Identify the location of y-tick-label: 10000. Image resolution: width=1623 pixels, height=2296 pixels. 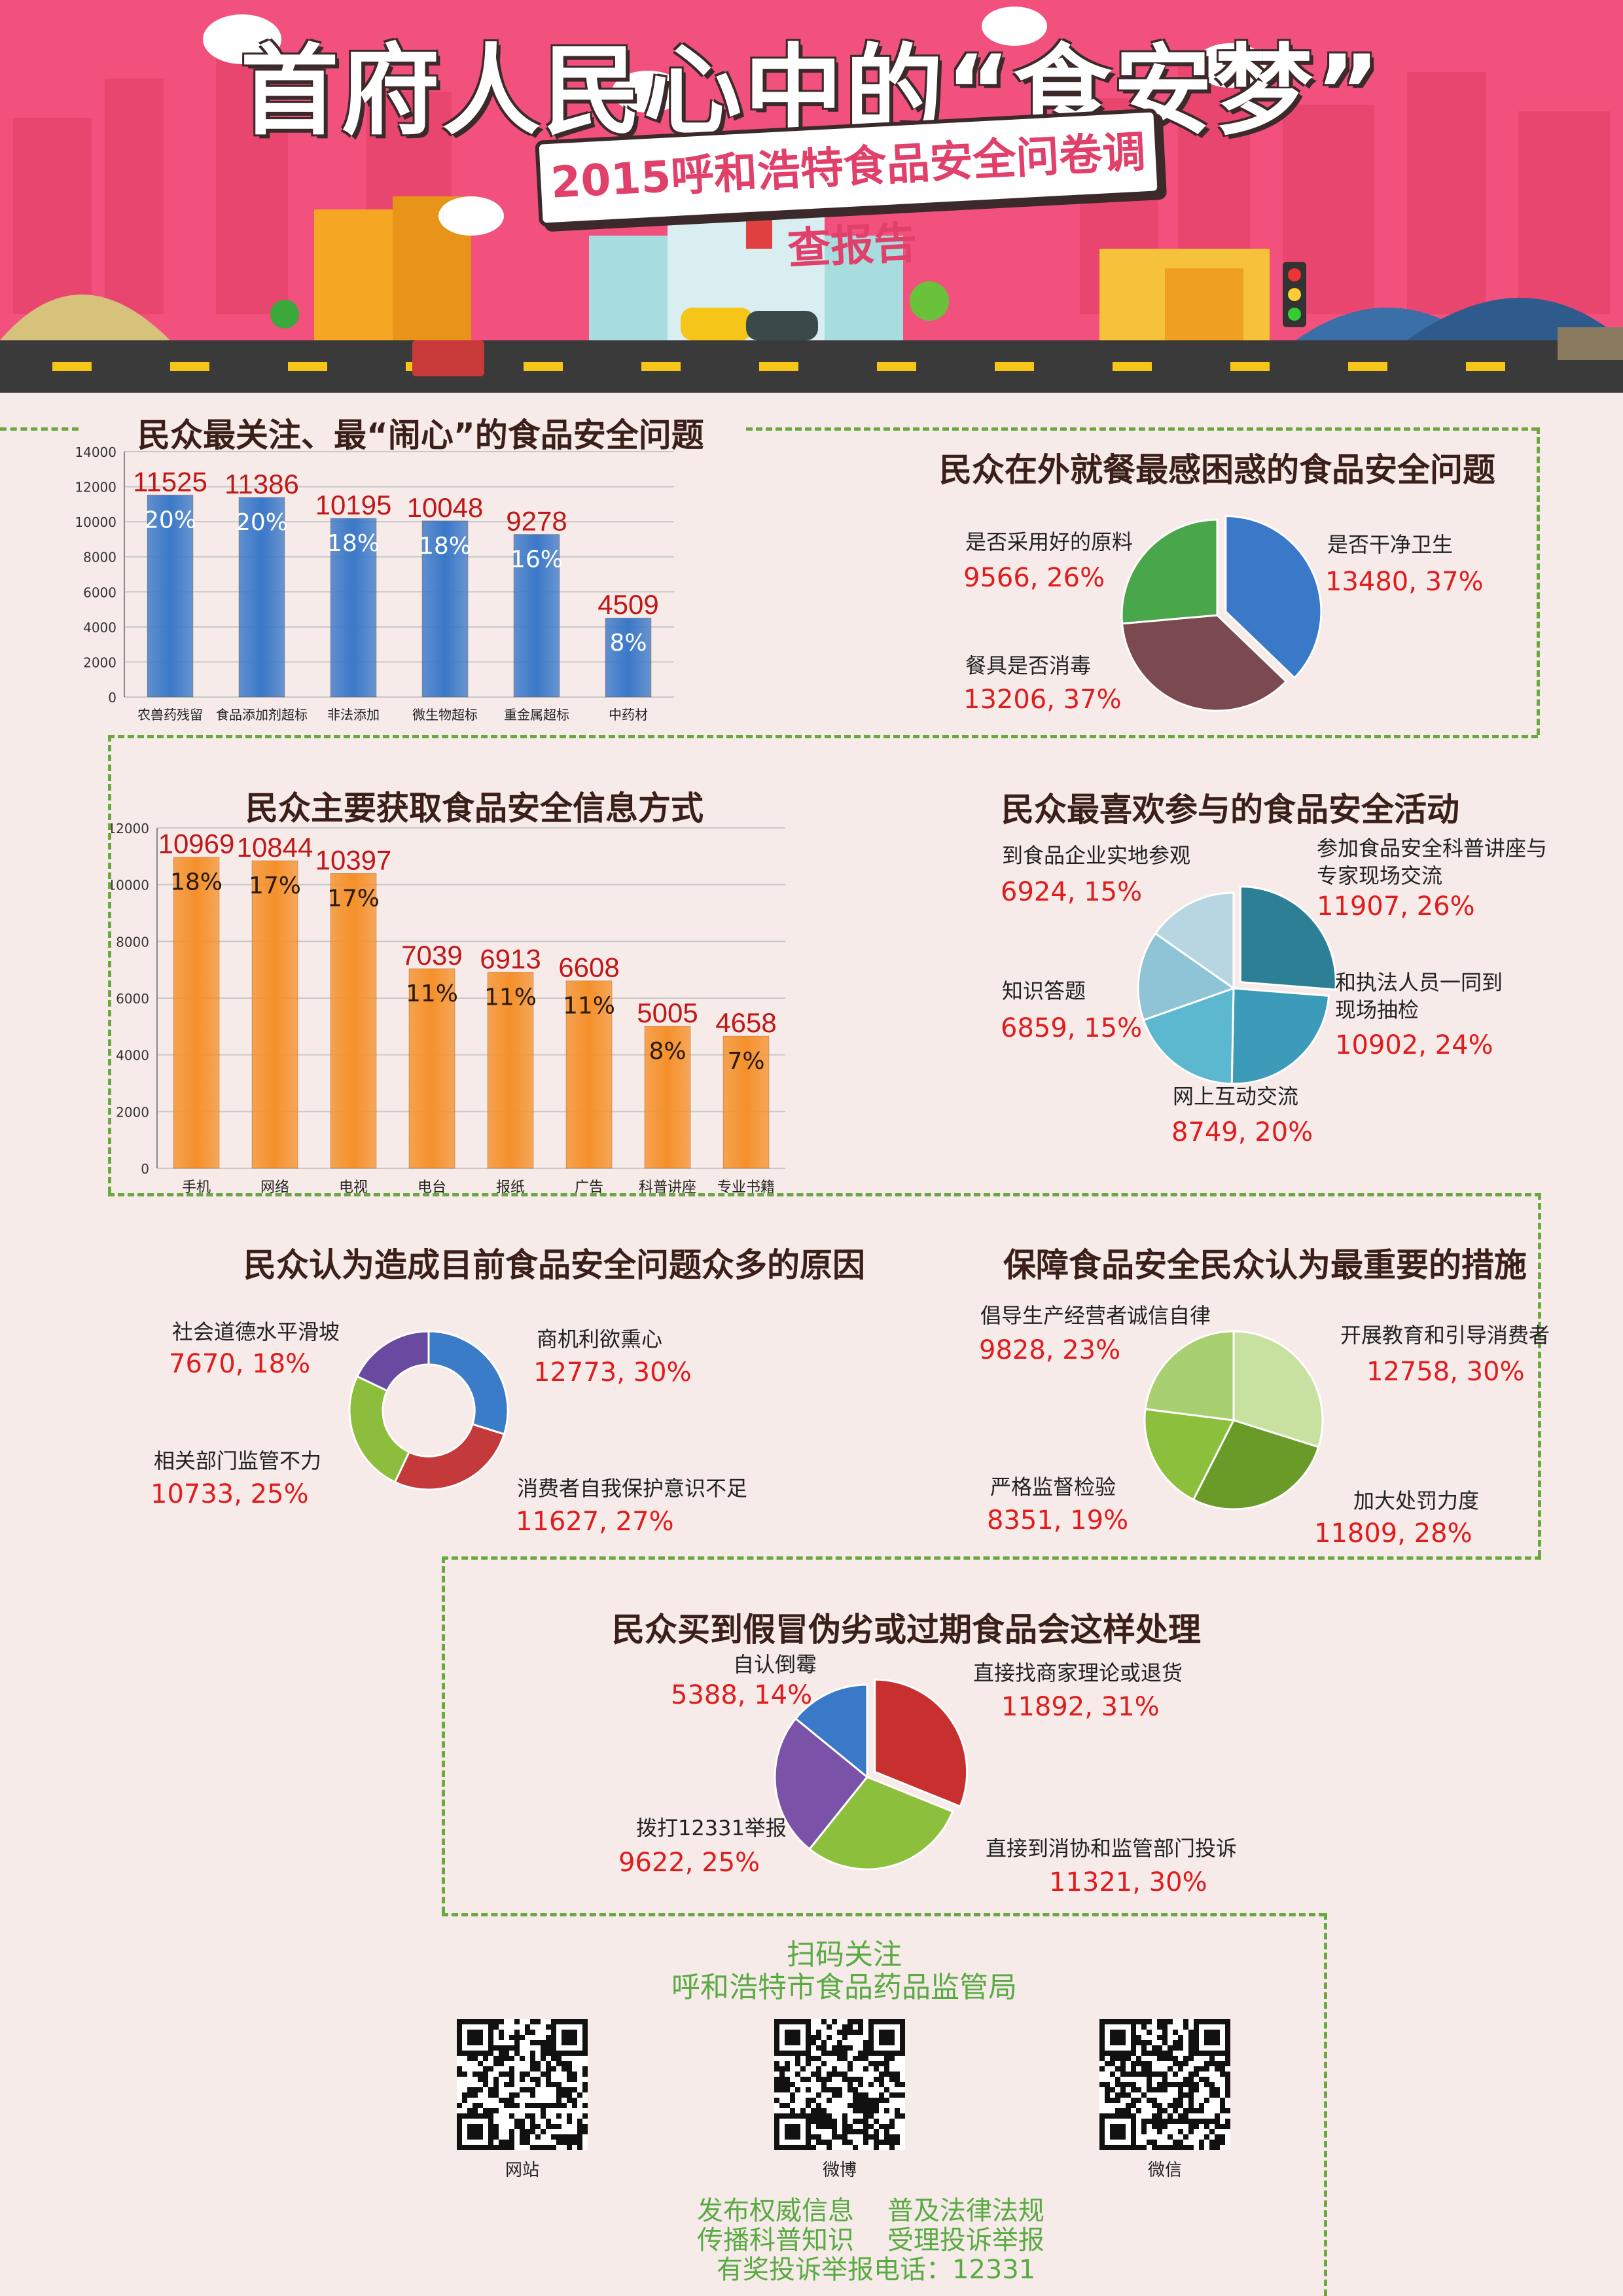
(95, 522).